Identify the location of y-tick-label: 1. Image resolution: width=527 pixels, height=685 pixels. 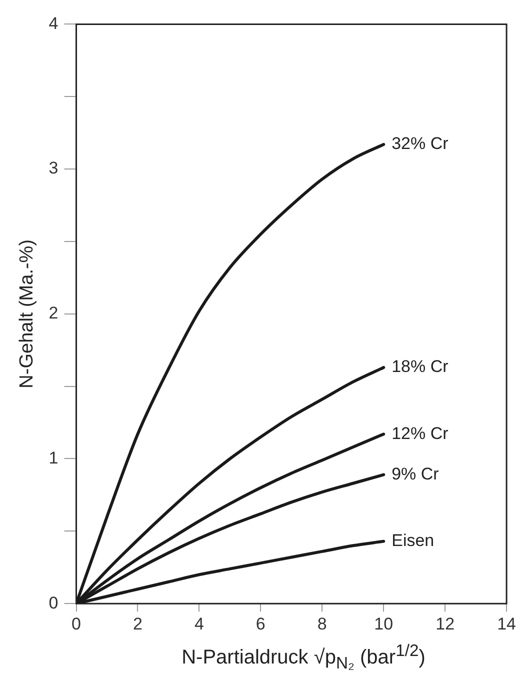
(53, 458).